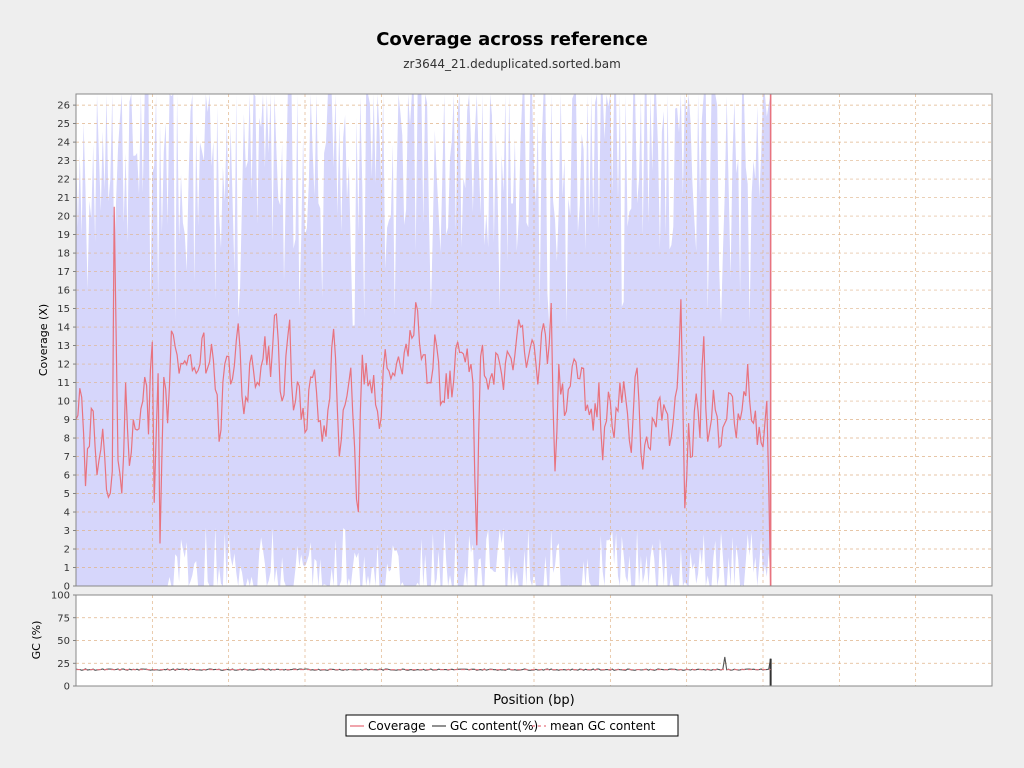 The height and width of the screenshot is (768, 1024). I want to click on coverage-tick-label: 0, so click(67, 587).